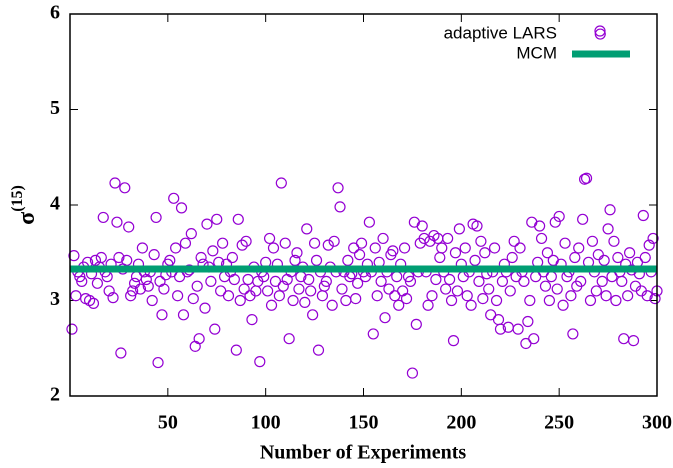 The image size is (673, 468). Describe the element at coordinates (55, 108) in the screenshot. I see `y-tick-label: 5` at that location.